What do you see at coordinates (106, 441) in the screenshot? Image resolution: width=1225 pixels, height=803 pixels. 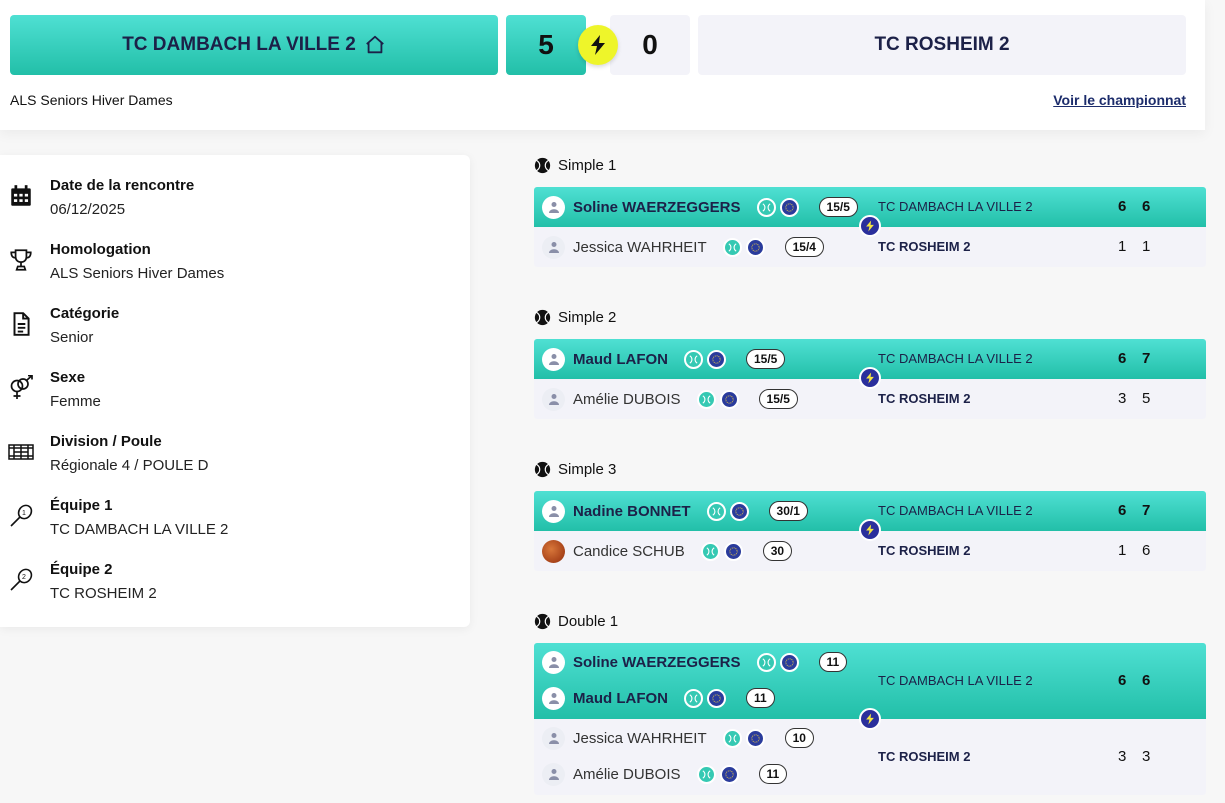 I see `info-division-title: Division / Poule` at bounding box center [106, 441].